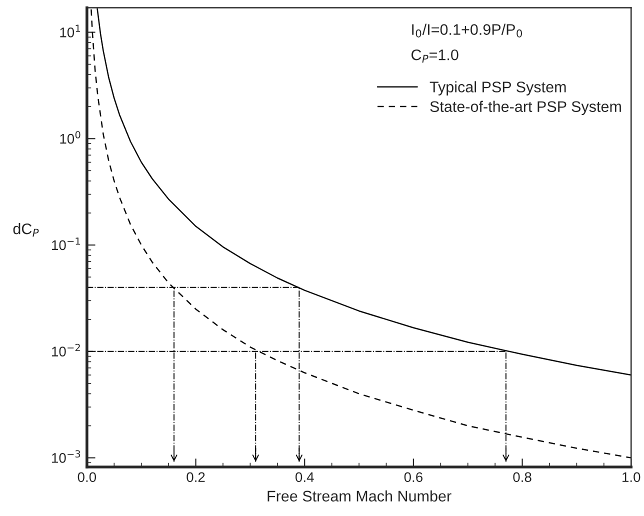 Image resolution: width=644 pixels, height=516 pixels. What do you see at coordinates (631, 477) in the screenshot?
I see `x-tick-label: 1.0` at bounding box center [631, 477].